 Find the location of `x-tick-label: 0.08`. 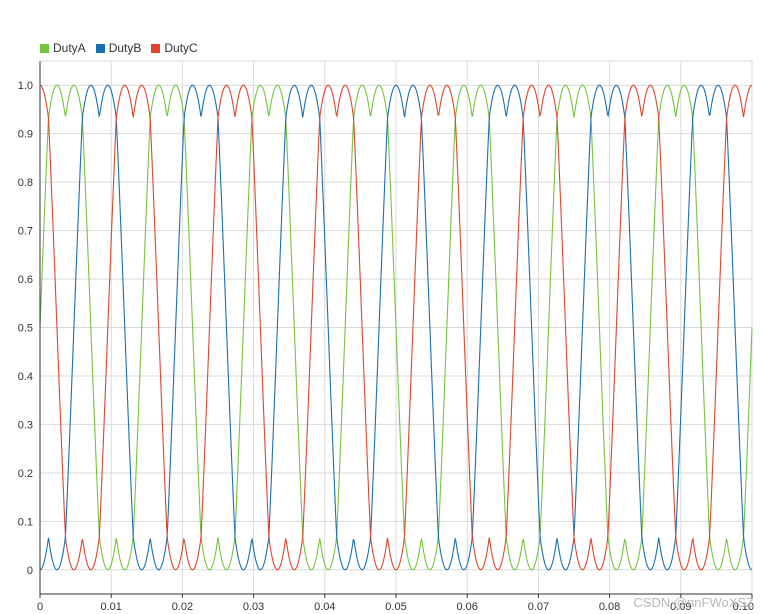

x-tick-label: 0.08 is located at coordinates (609, 607).